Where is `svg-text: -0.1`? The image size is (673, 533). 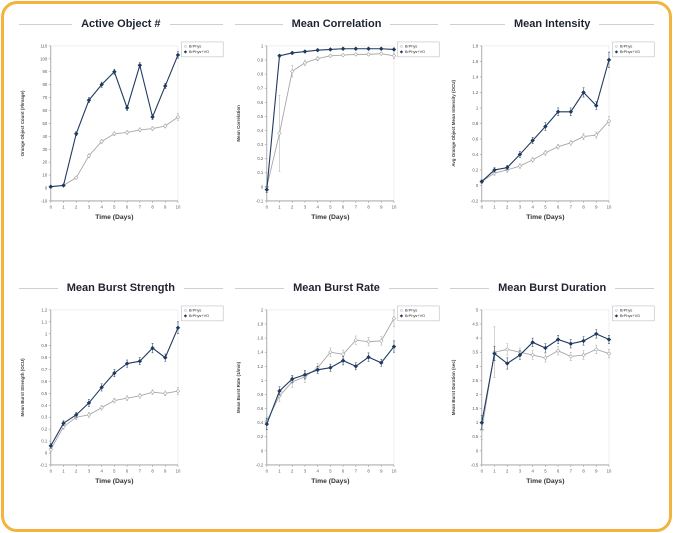 svg-text: -0.1 is located at coordinates (44, 464).